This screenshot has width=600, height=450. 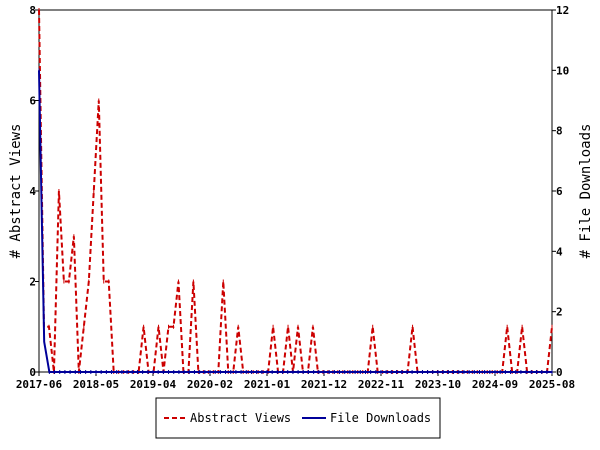 I want to click on y-right-tick-label: 6, so click(x=559, y=191).